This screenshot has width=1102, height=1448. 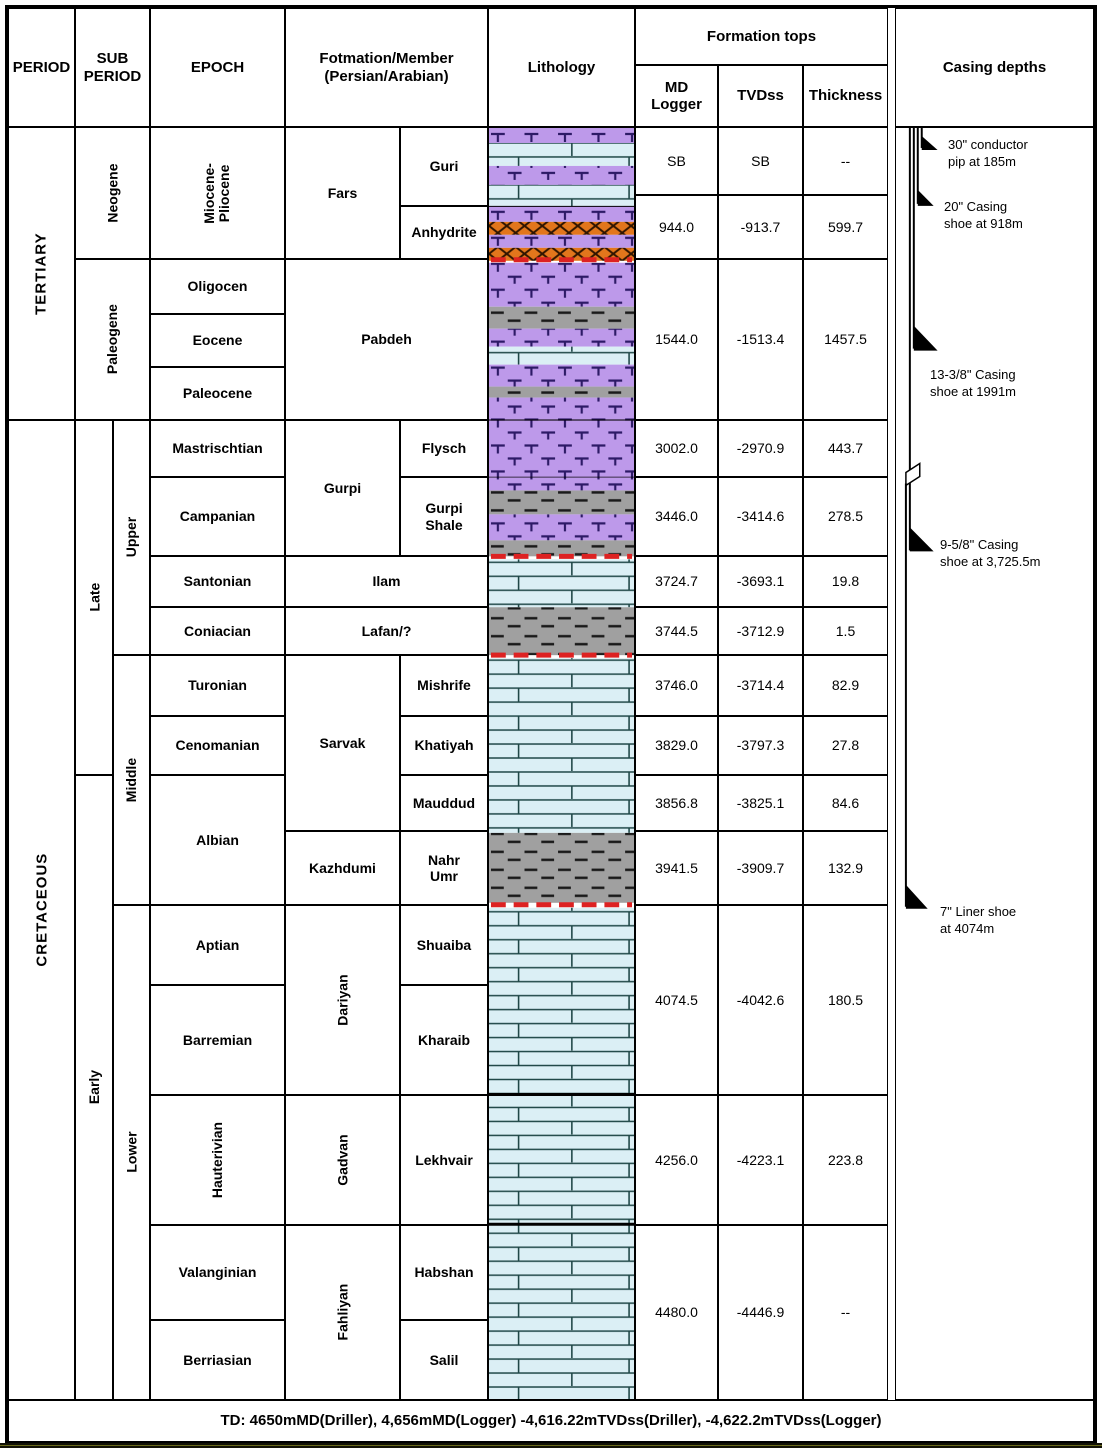 I want to click on header-md-logger: MD Logger, so click(x=676, y=96).